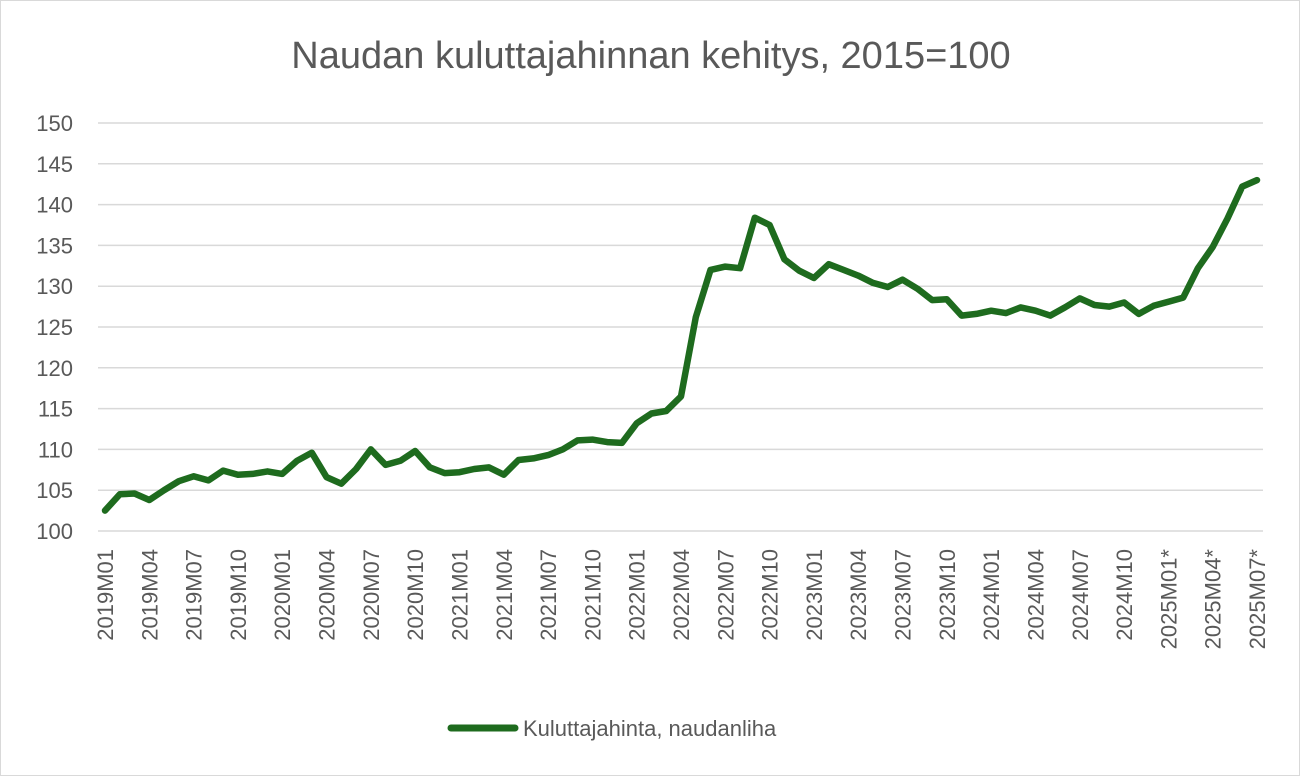 The image size is (1300, 777). Describe the element at coordinates (1035, 595) in the screenshot. I see `x-tick-label: 2024M04` at that location.